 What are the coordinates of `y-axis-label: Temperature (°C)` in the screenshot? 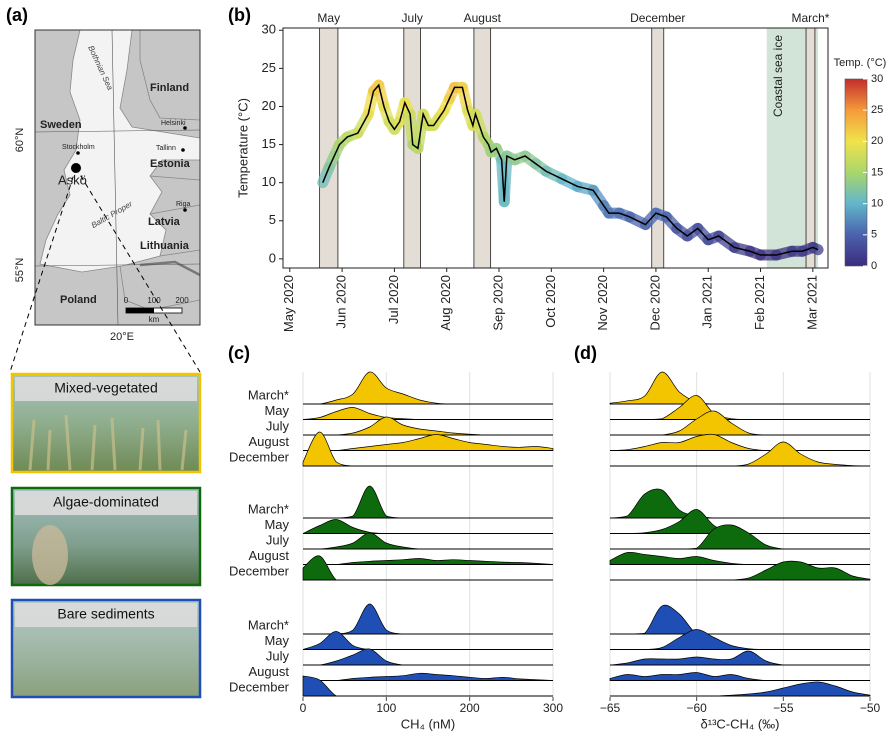 It's located at (242, 148).